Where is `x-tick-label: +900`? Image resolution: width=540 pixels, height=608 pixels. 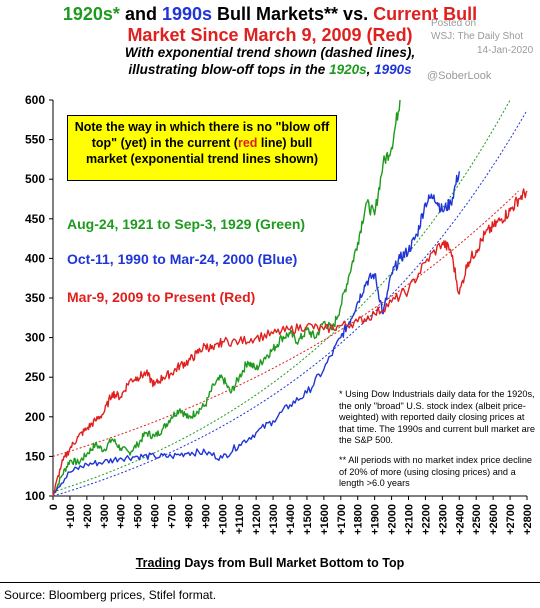
x-tick-label: +900 is located at coordinates (206, 516).